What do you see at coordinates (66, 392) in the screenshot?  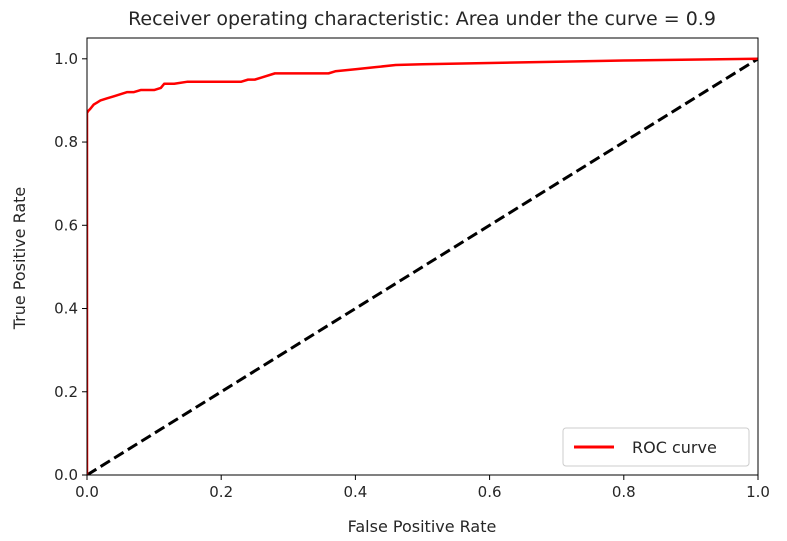 I see `y-tick-label: 0.2` at bounding box center [66, 392].